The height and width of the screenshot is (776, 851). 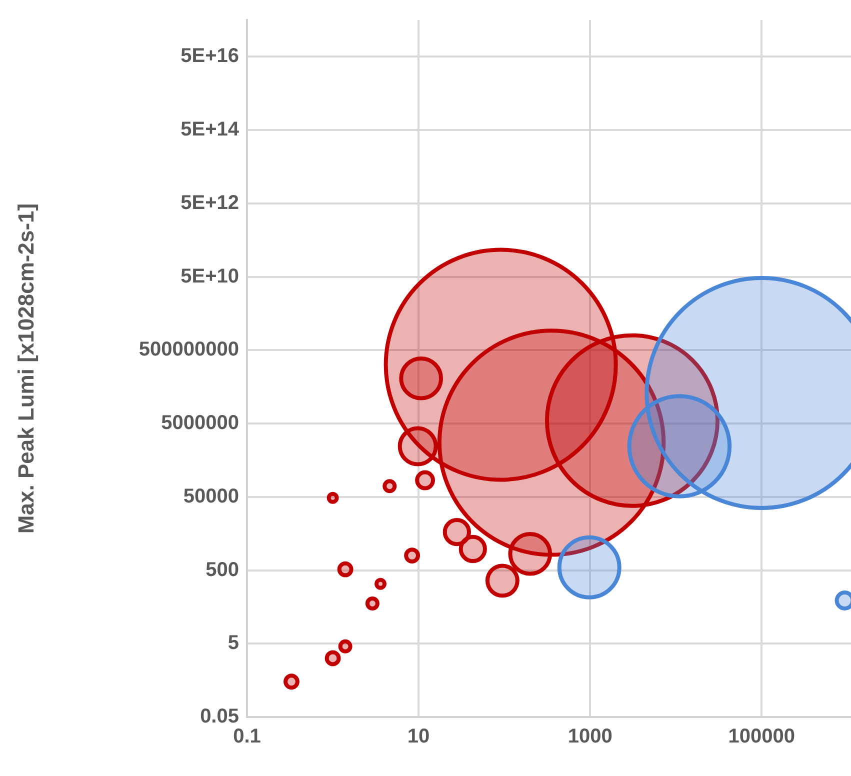 What do you see at coordinates (209, 56) in the screenshot?
I see `y-tick-label: 5E+16` at bounding box center [209, 56].